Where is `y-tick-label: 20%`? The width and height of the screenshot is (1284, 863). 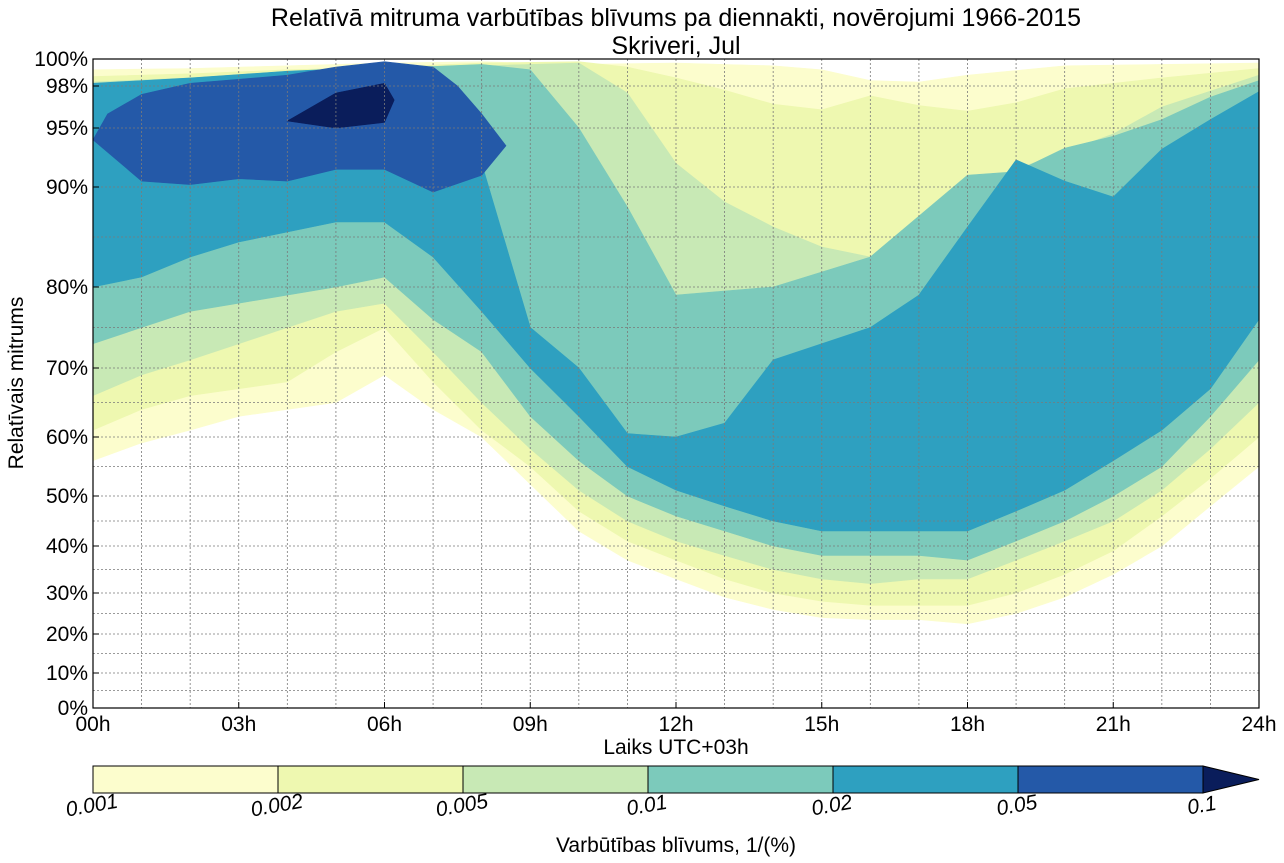 y-tick-label: 20% is located at coordinates (67, 634).